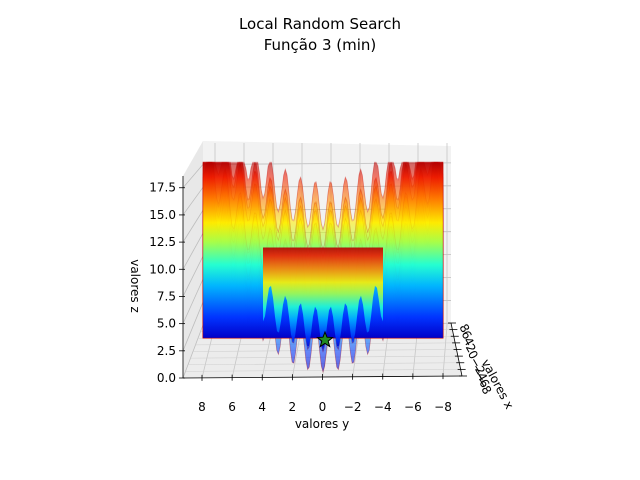 The height and width of the screenshot is (480, 640). What do you see at coordinates (325, 393) in the screenshot?
I see `y-tick-labels: 8 6 4 2 0 −2 −4 −6 −8` at bounding box center [325, 393].